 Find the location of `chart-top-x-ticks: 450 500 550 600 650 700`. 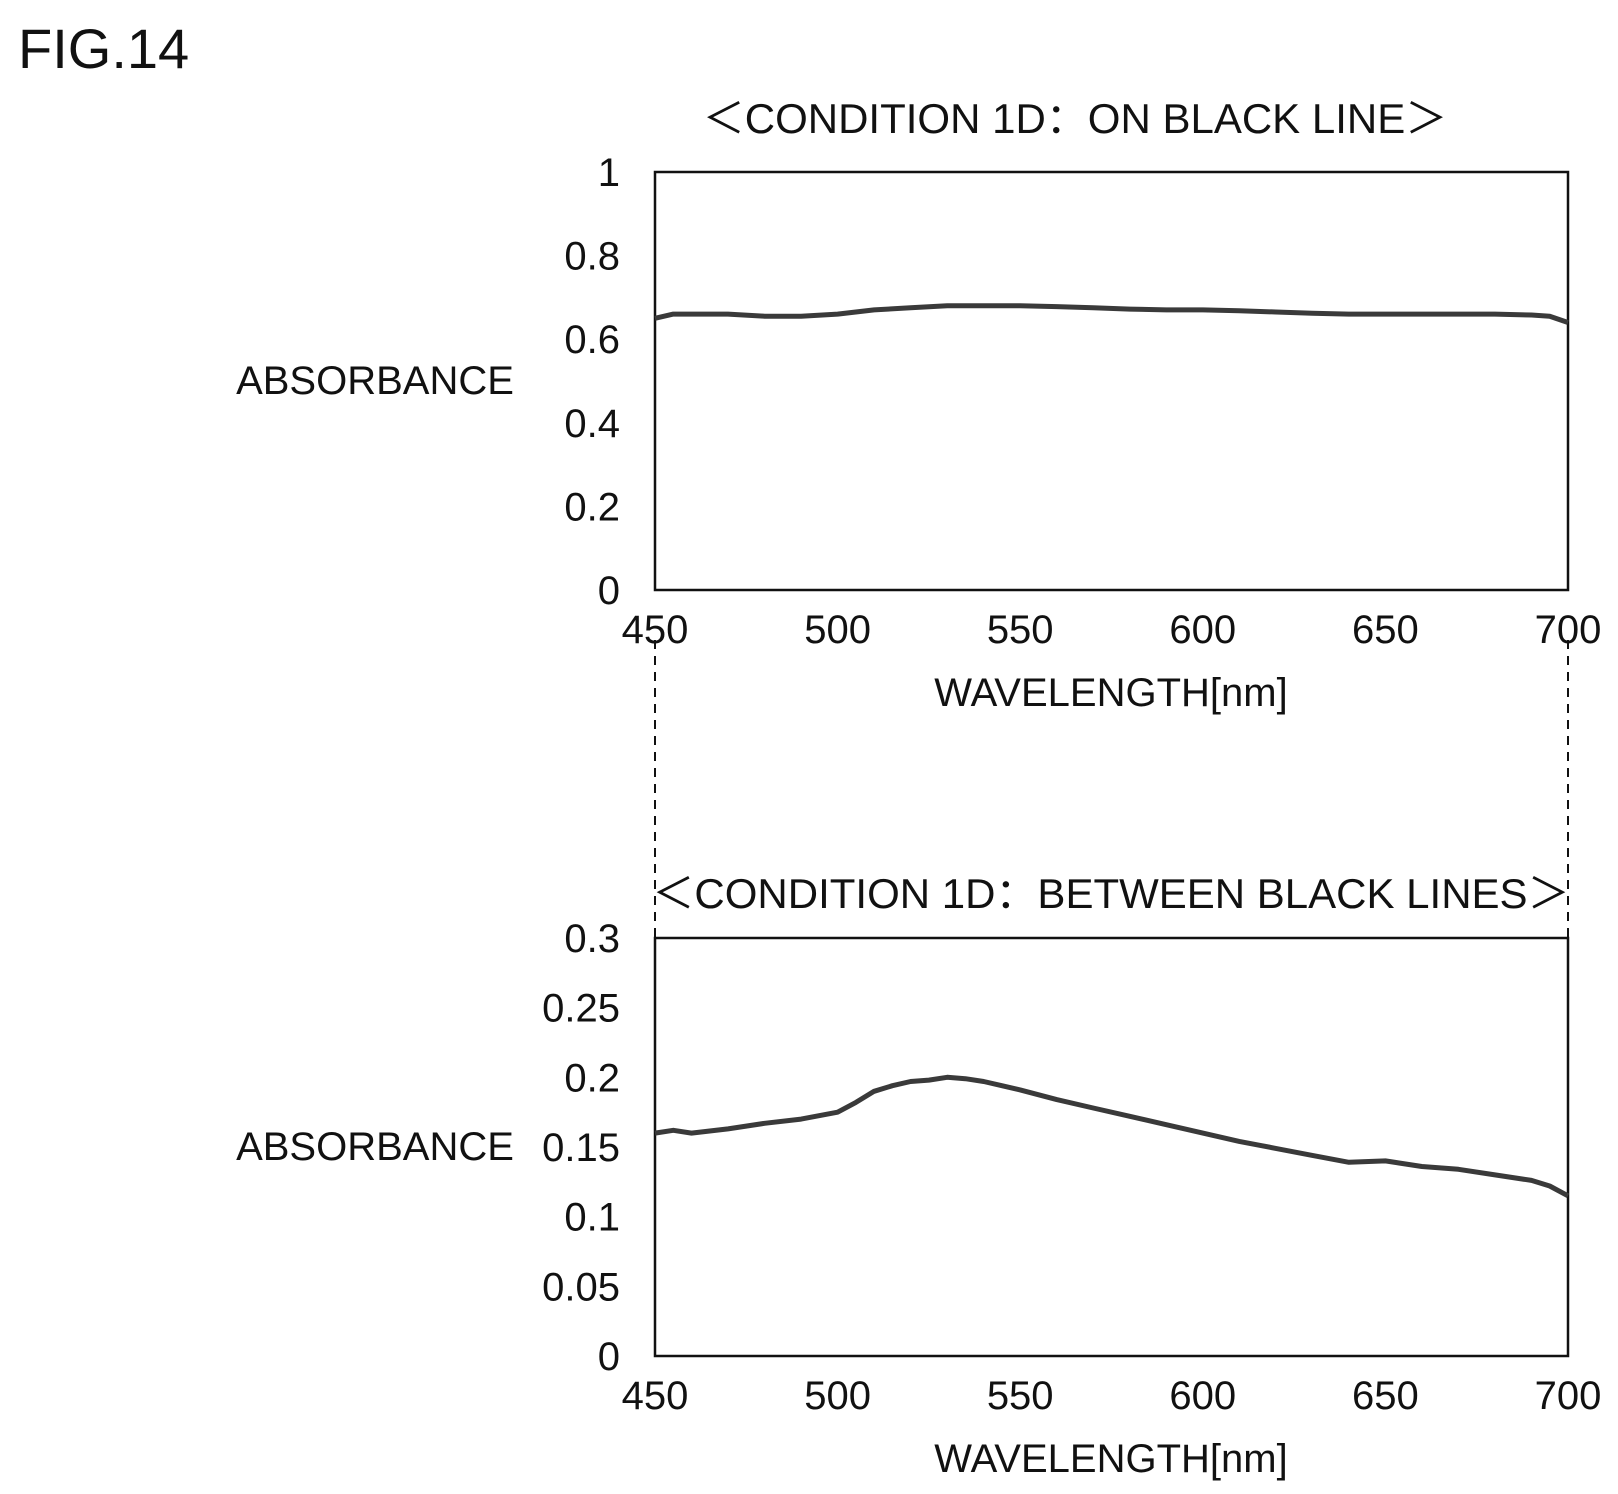

chart-top-x-ticks: 450 500 550 600 650 700 is located at coordinates (1112, 630).